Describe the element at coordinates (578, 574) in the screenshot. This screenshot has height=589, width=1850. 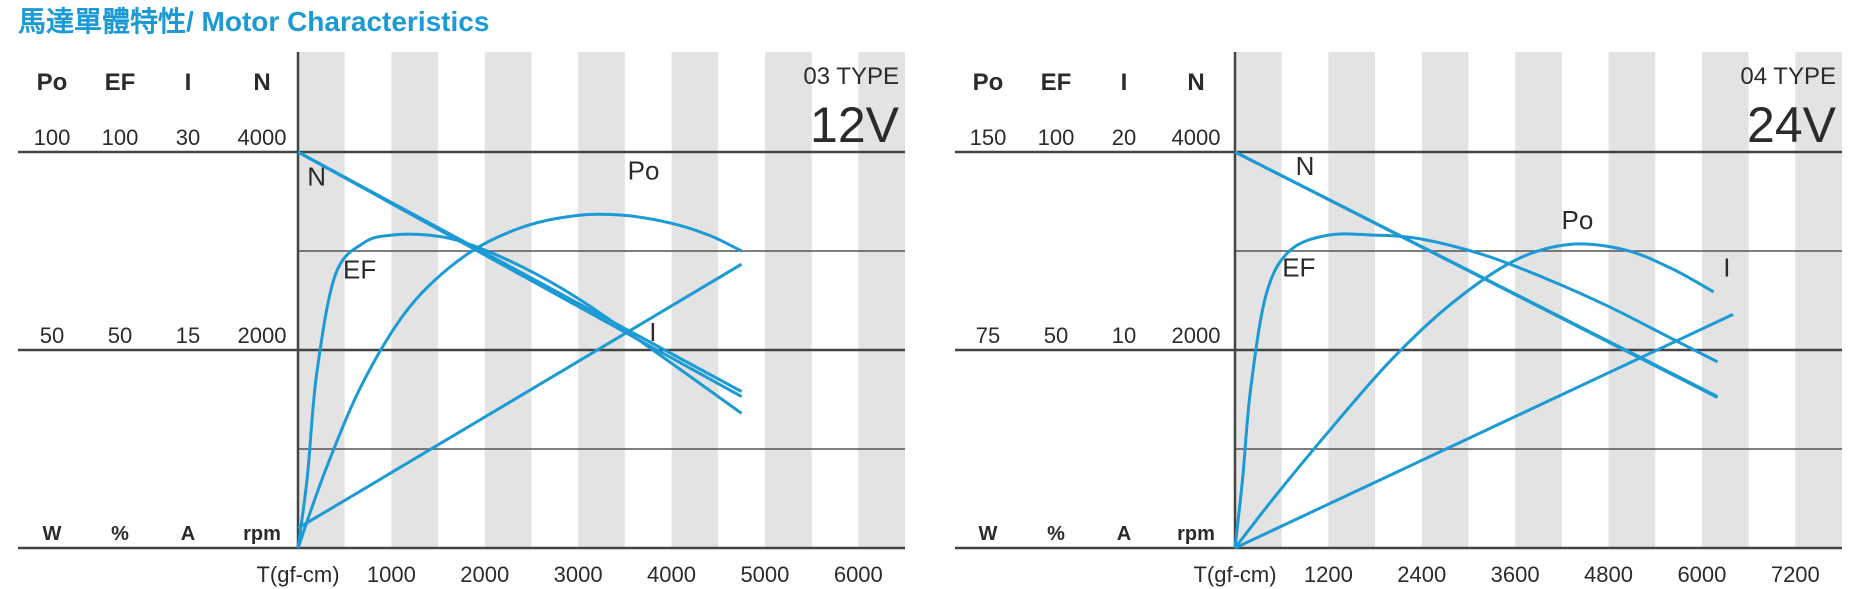
I see `x-tick-label: 3000` at that location.